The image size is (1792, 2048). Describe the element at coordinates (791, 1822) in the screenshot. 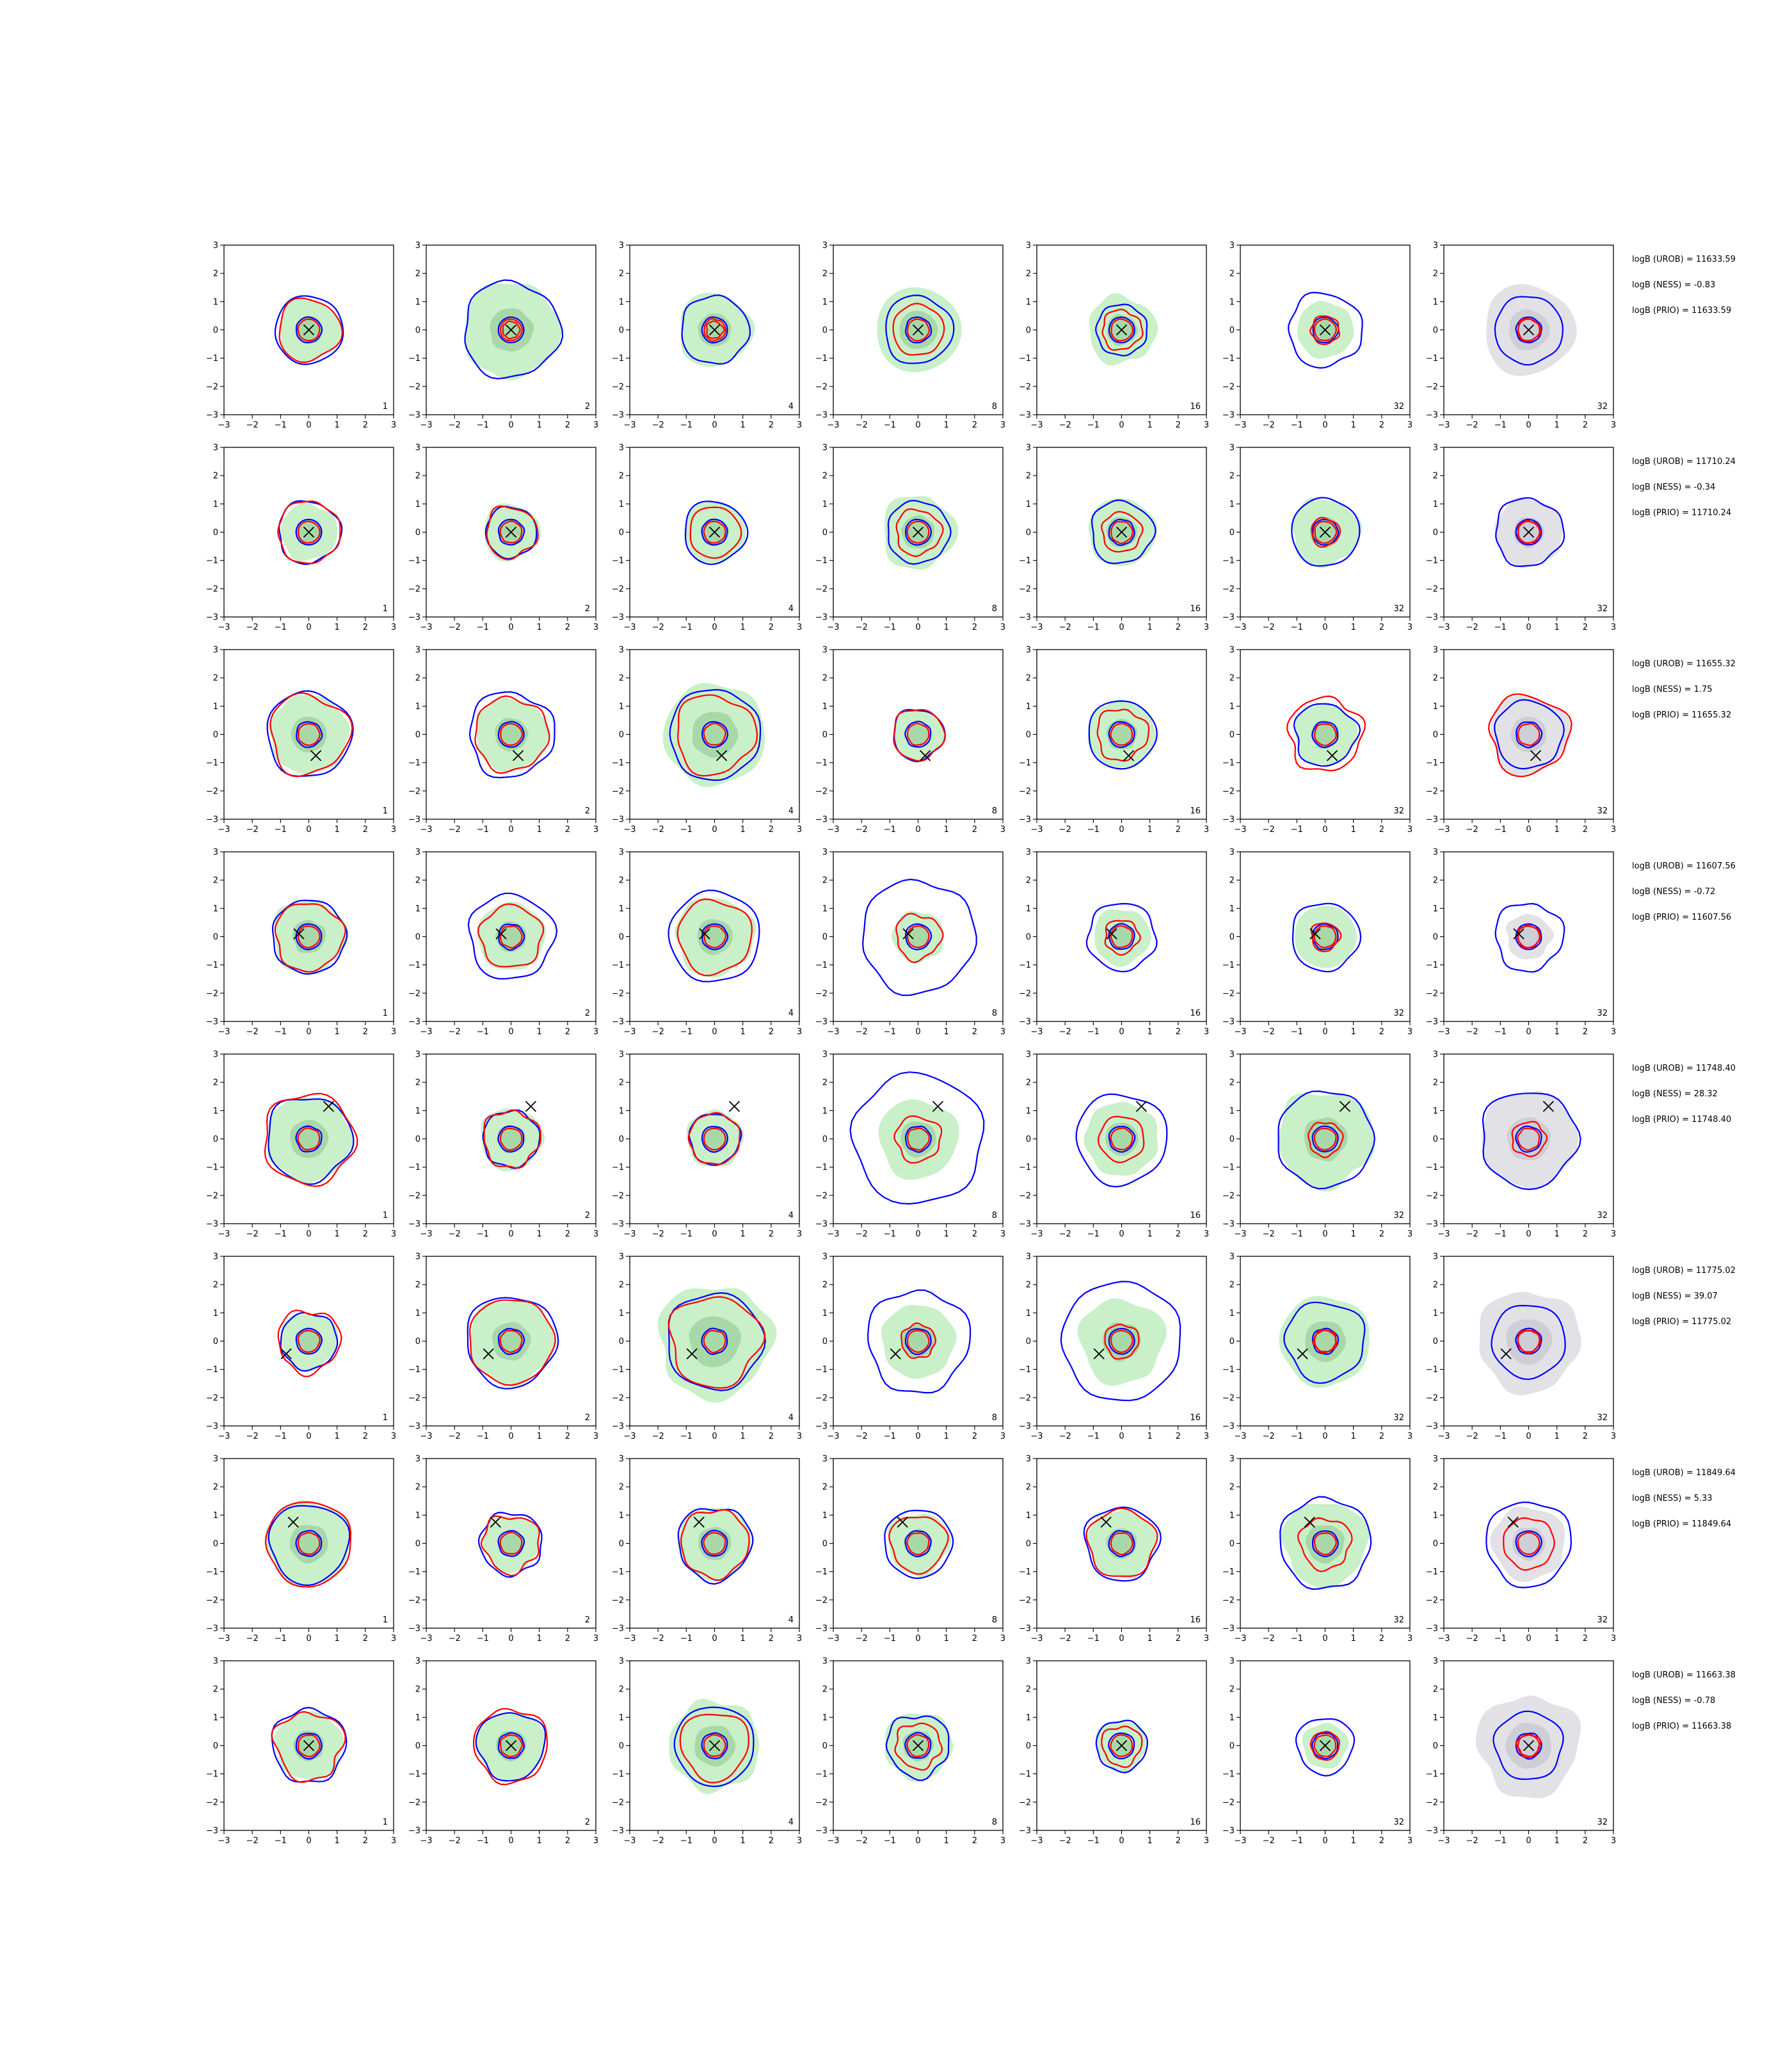

I see `corner-label: 4` at that location.